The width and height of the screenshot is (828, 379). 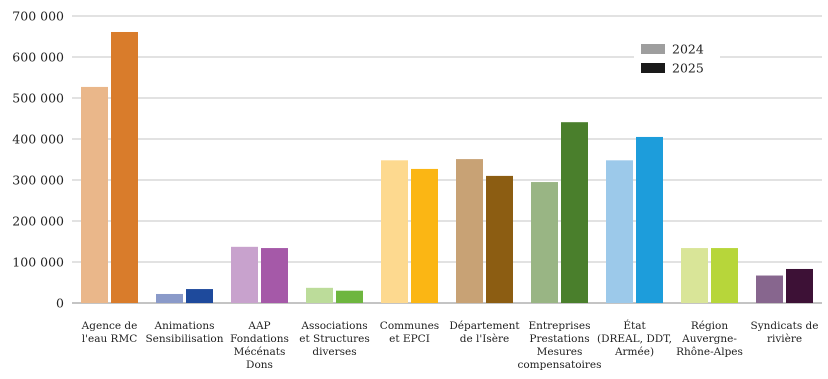 What do you see at coordinates (560, 352) in the screenshot?
I see `x-category-label-line: Mesures` at bounding box center [560, 352].